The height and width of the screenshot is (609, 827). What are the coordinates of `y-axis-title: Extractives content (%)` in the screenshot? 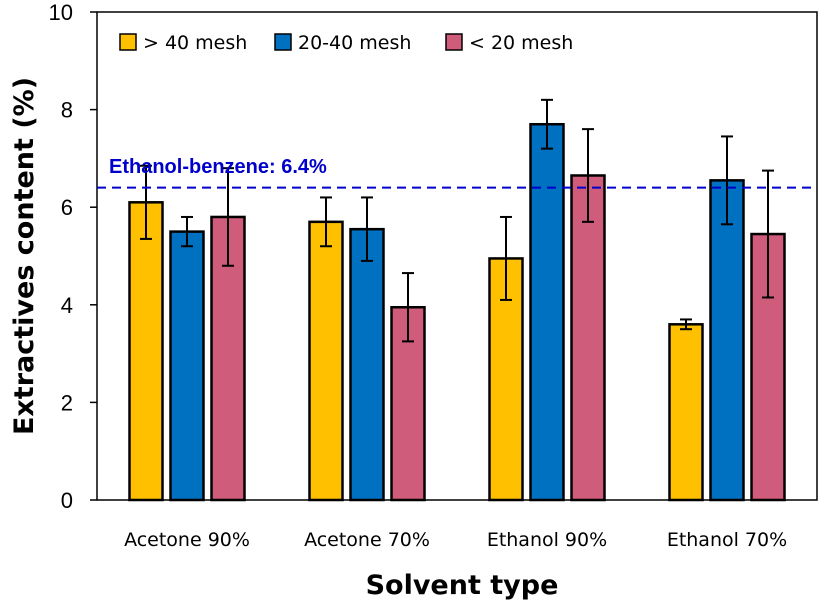 It's located at (24, 256).